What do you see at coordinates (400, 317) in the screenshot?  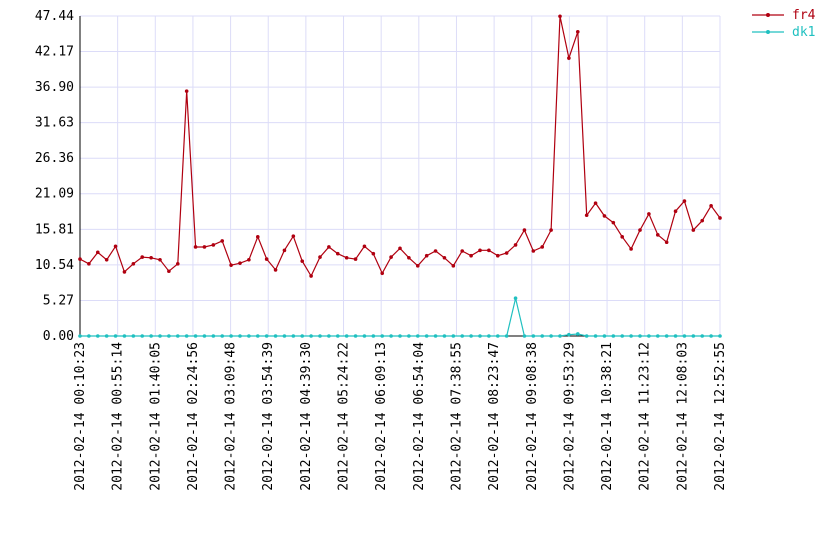 I see `series-line` at bounding box center [400, 317].